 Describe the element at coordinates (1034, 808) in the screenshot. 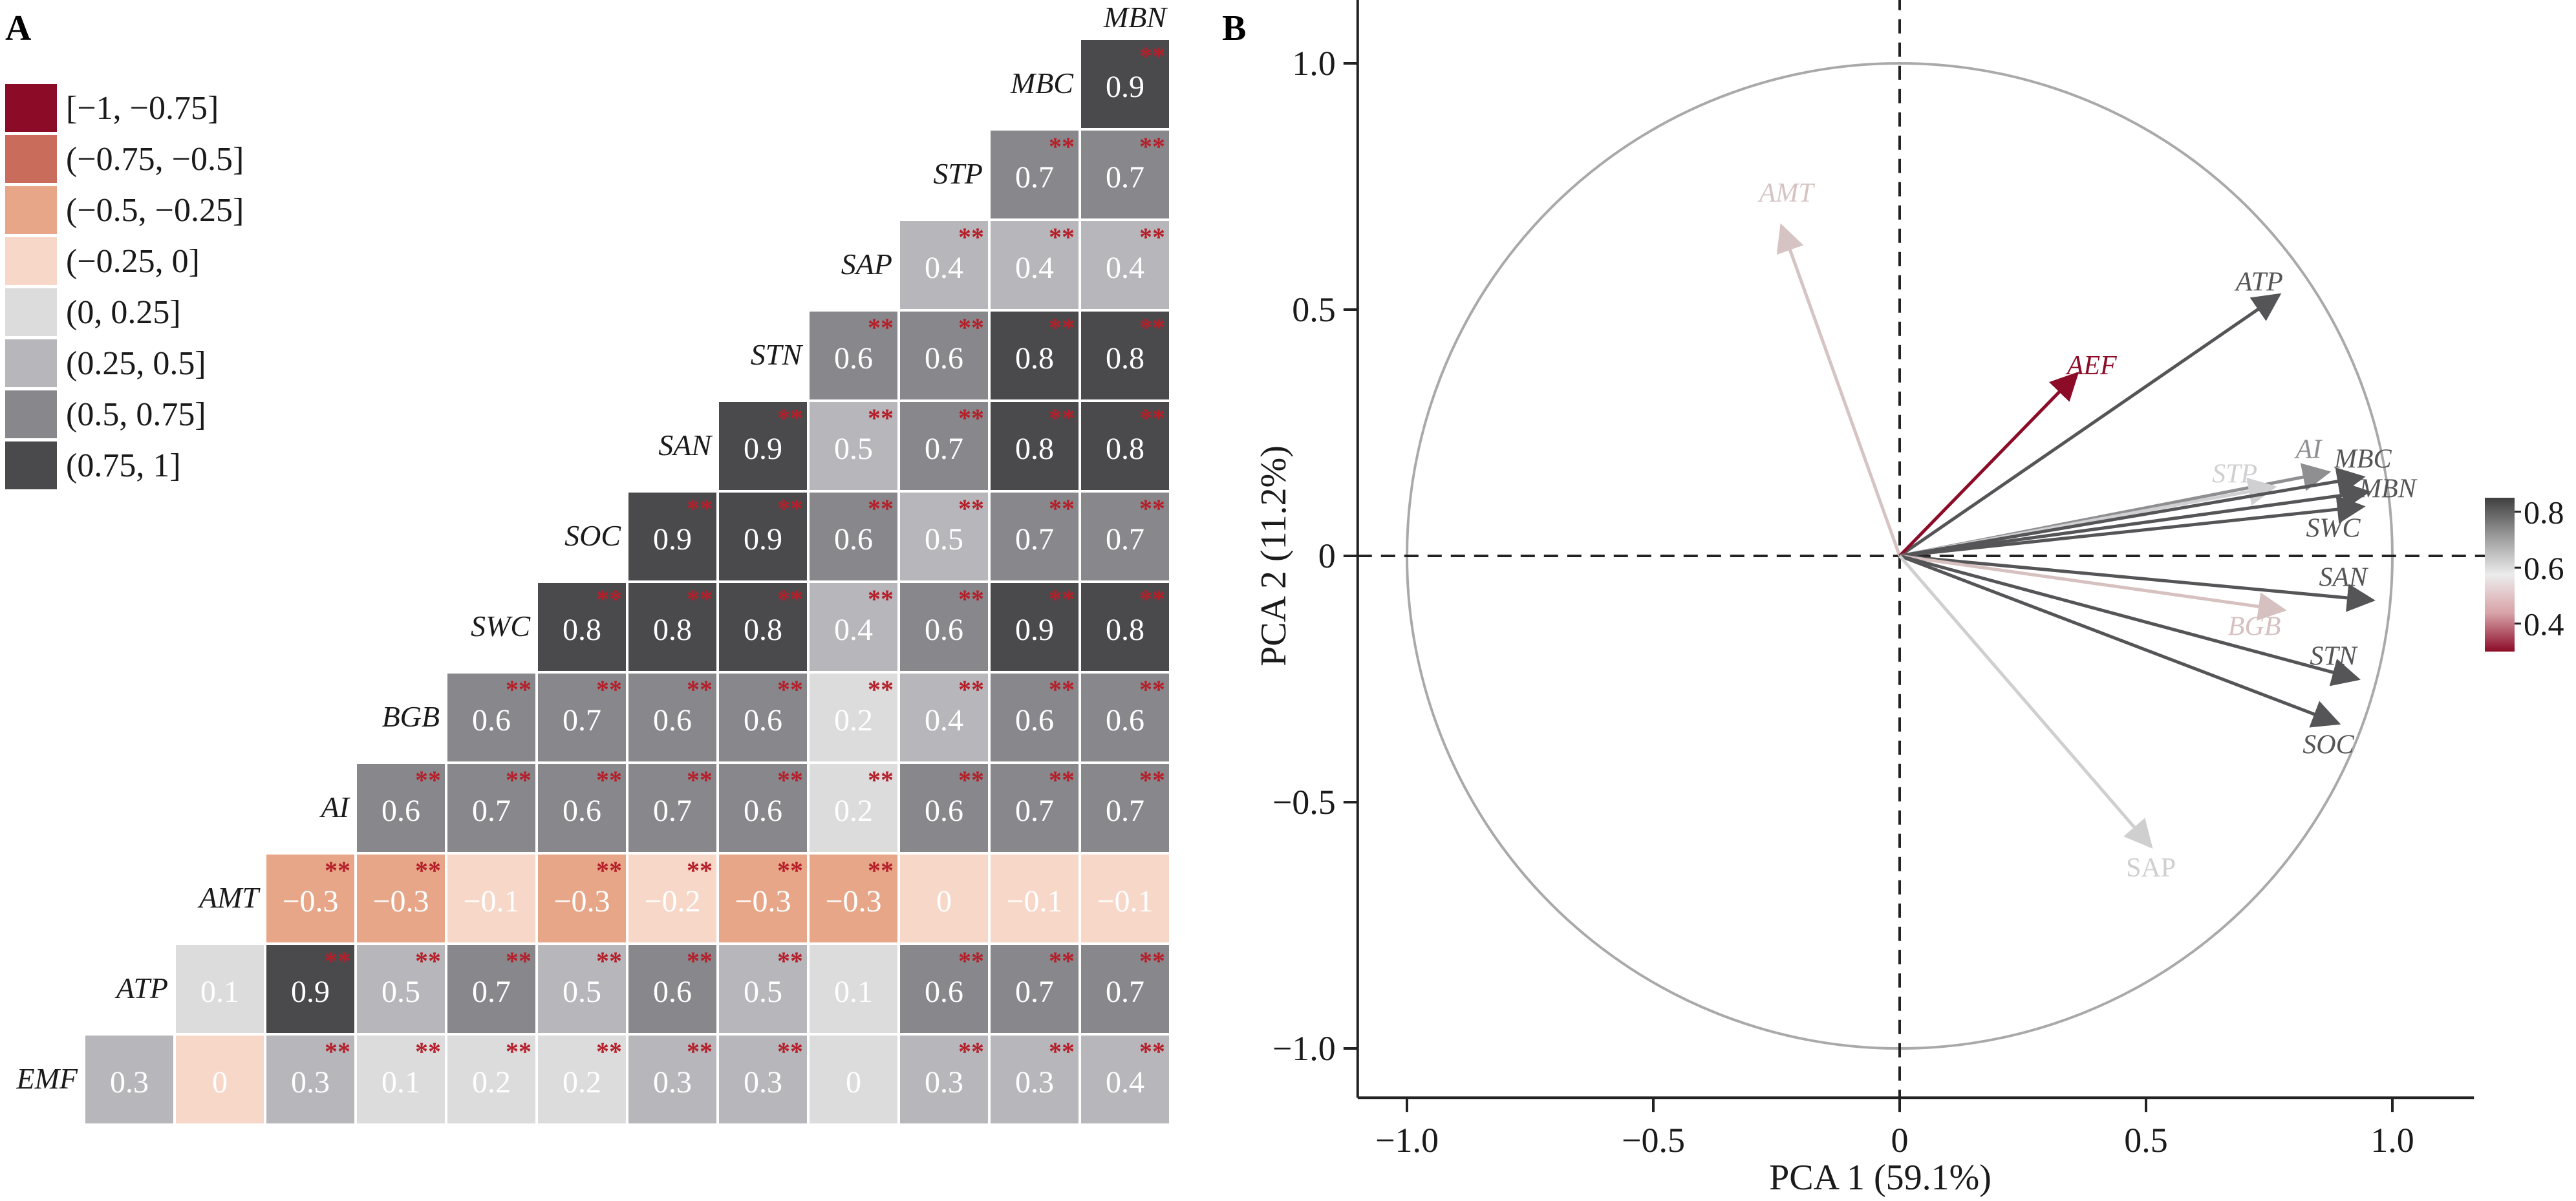

I see `heatmap-cell-ai-stp` at that location.